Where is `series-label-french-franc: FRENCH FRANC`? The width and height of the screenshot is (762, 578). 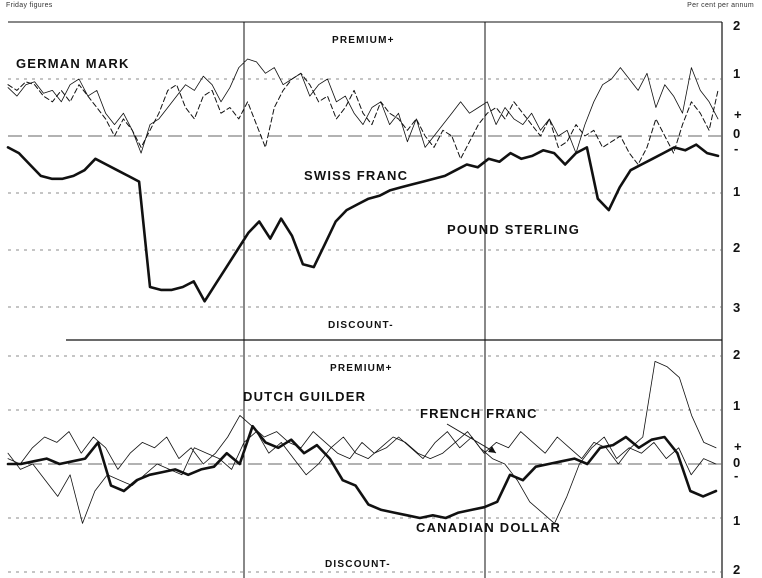 series-label-french-franc: FRENCH FRANC is located at coordinates (479, 413).